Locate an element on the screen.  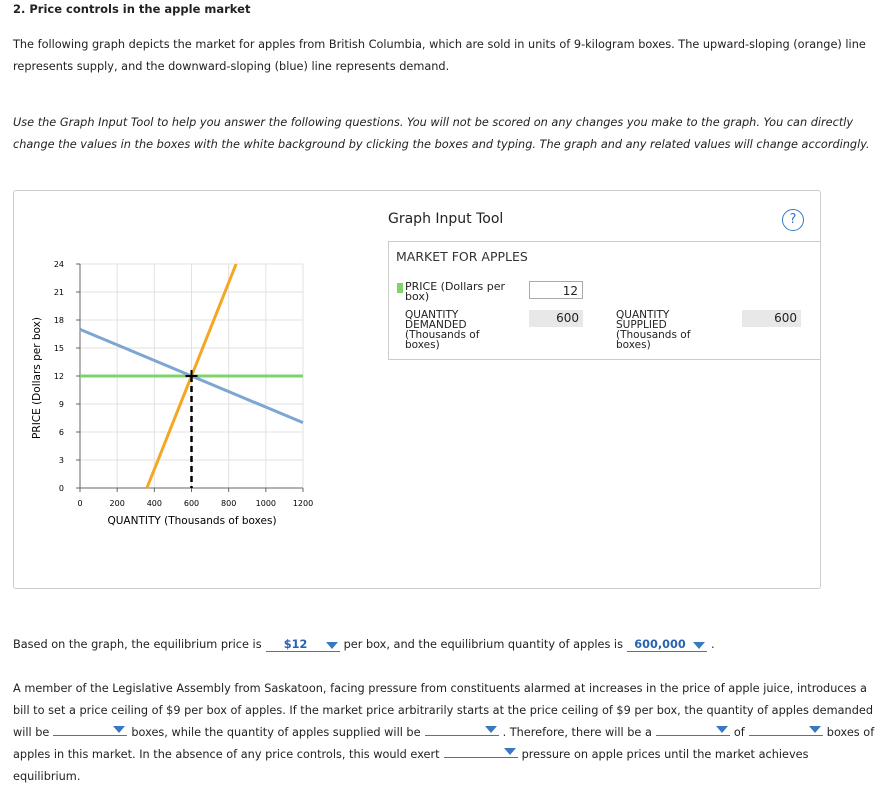
x-tick-label: 1200 is located at coordinates (303, 503).